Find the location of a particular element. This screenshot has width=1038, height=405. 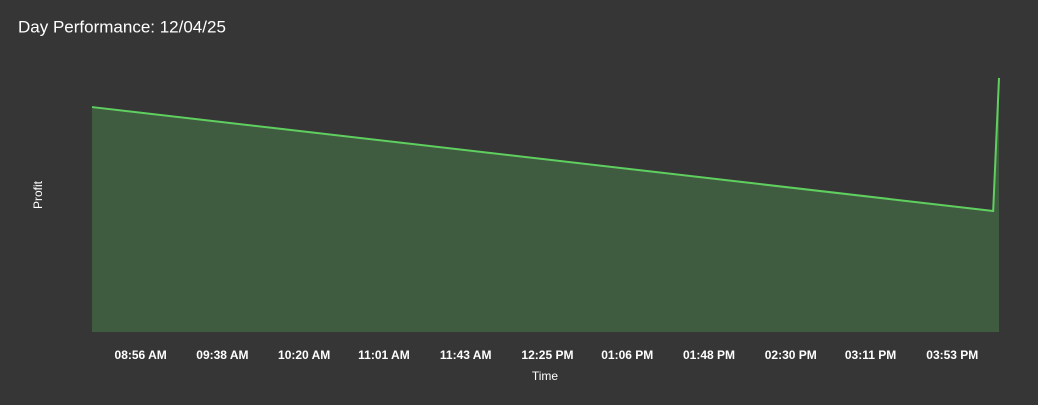

x-tick-label: 11:43 AM is located at coordinates (466, 355).